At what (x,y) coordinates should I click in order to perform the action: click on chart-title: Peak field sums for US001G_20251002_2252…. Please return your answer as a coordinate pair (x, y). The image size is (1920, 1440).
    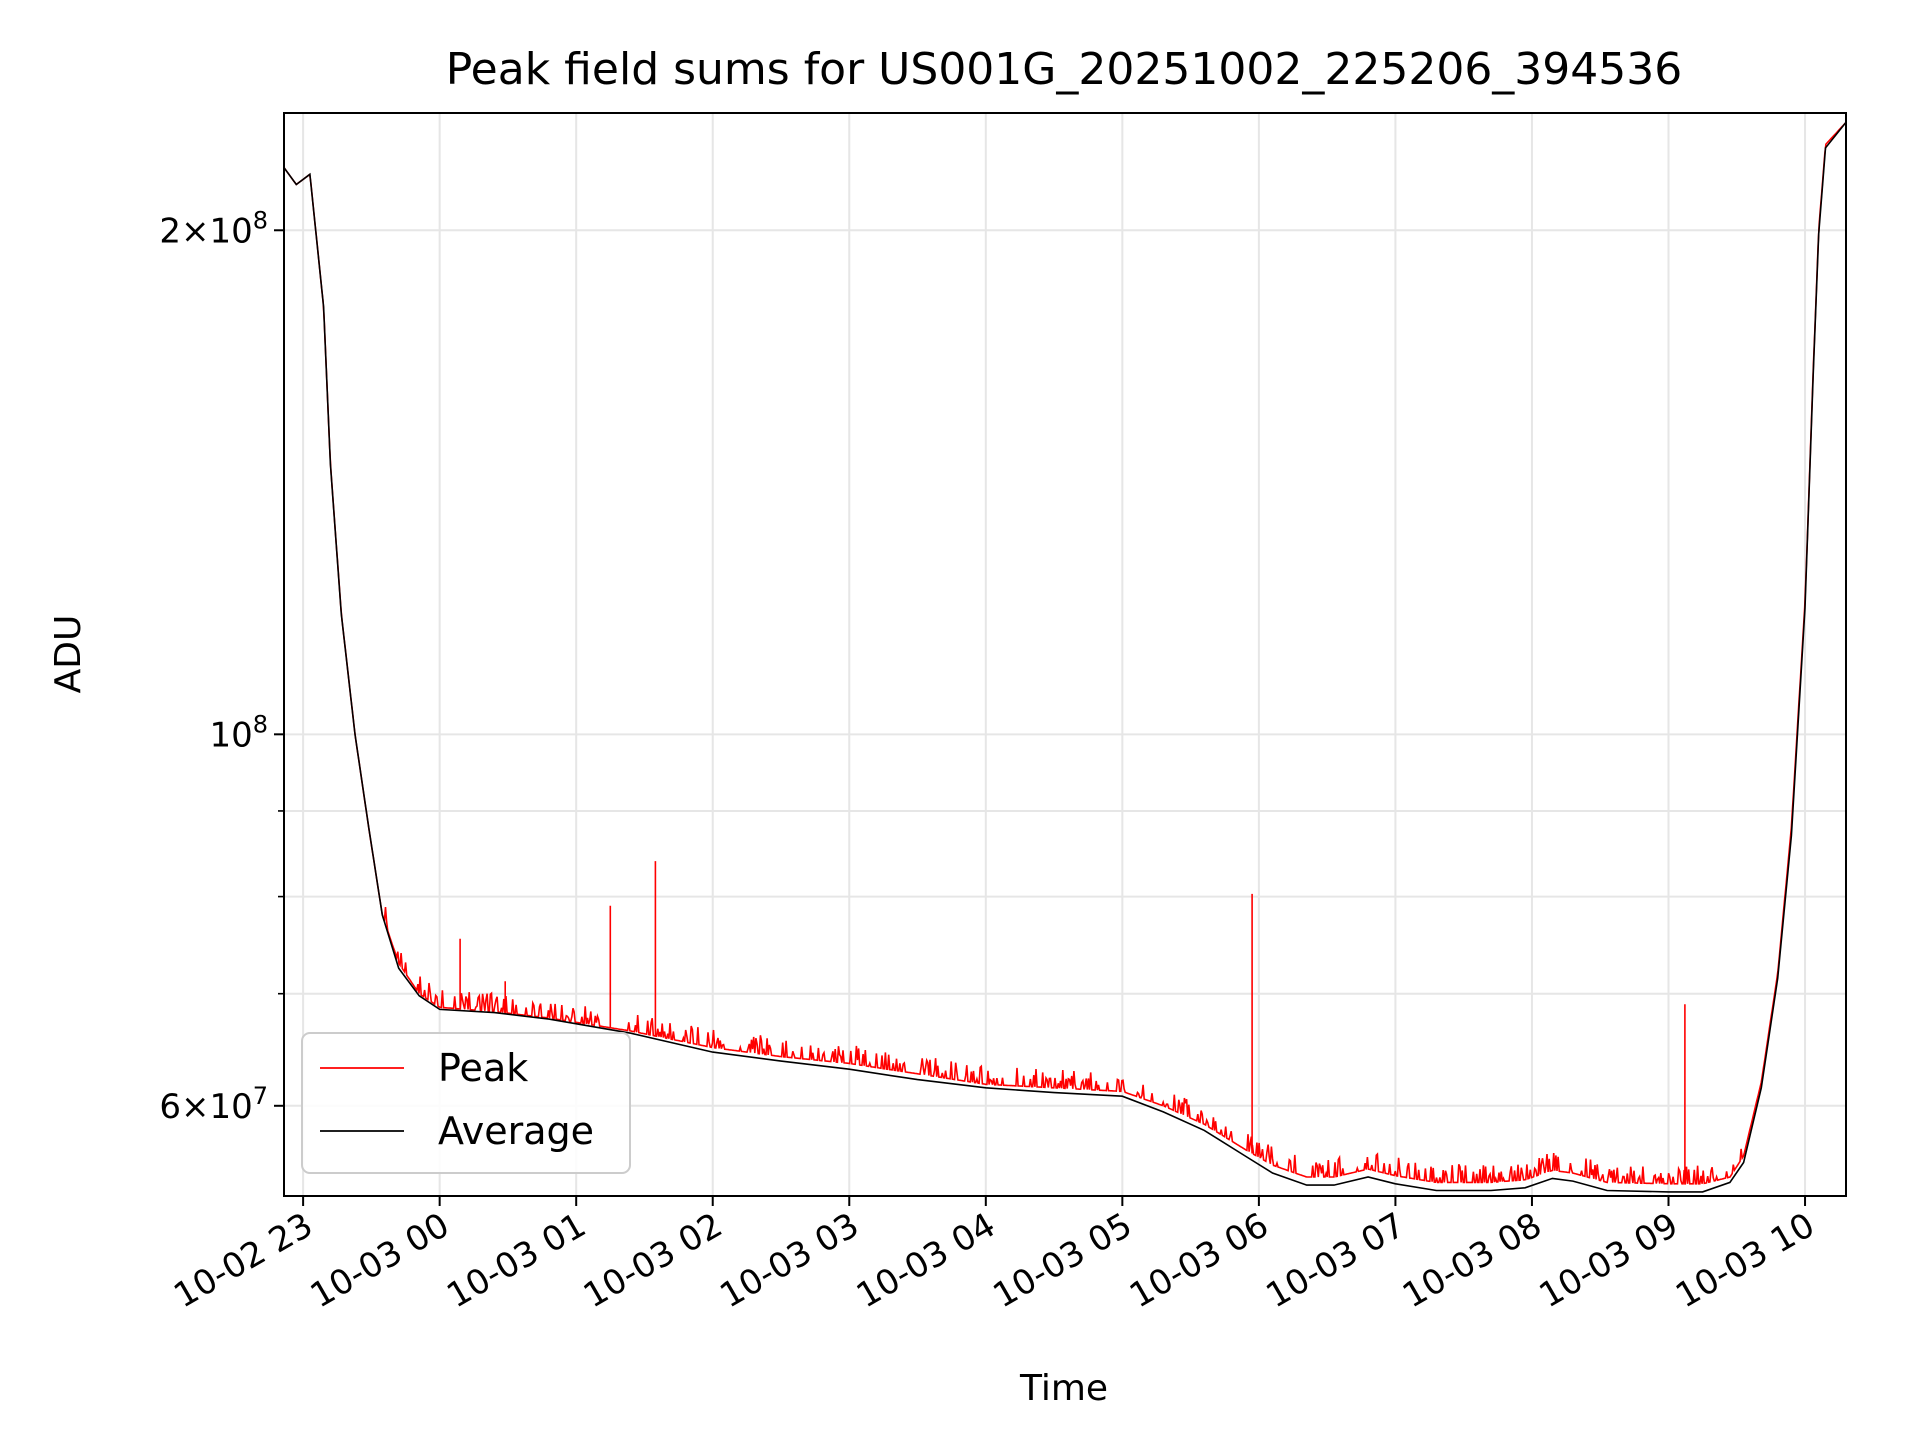
    Looking at the image, I should click on (1064, 69).